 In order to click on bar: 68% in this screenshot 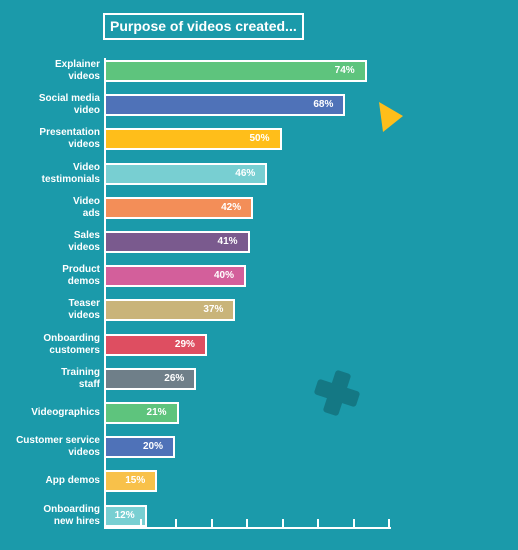, I will do `click(225, 105)`.